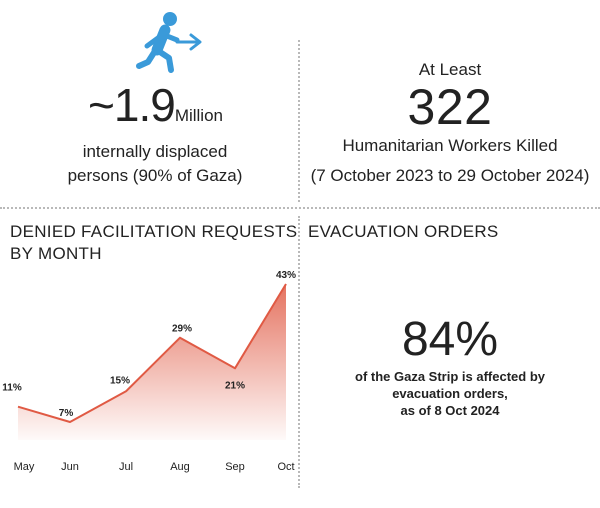  I want to click on vertical-divider-bottom, so click(299, 352).